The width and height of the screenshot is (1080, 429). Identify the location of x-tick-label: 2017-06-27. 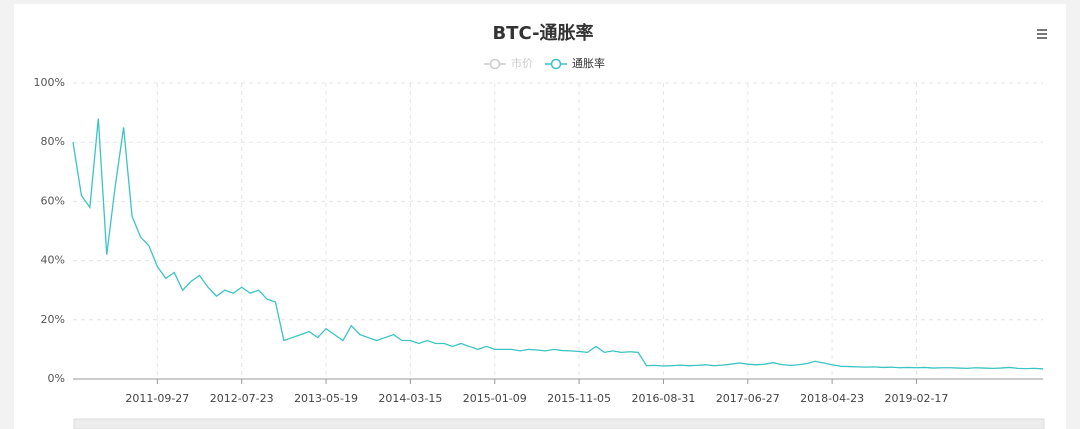
(748, 398).